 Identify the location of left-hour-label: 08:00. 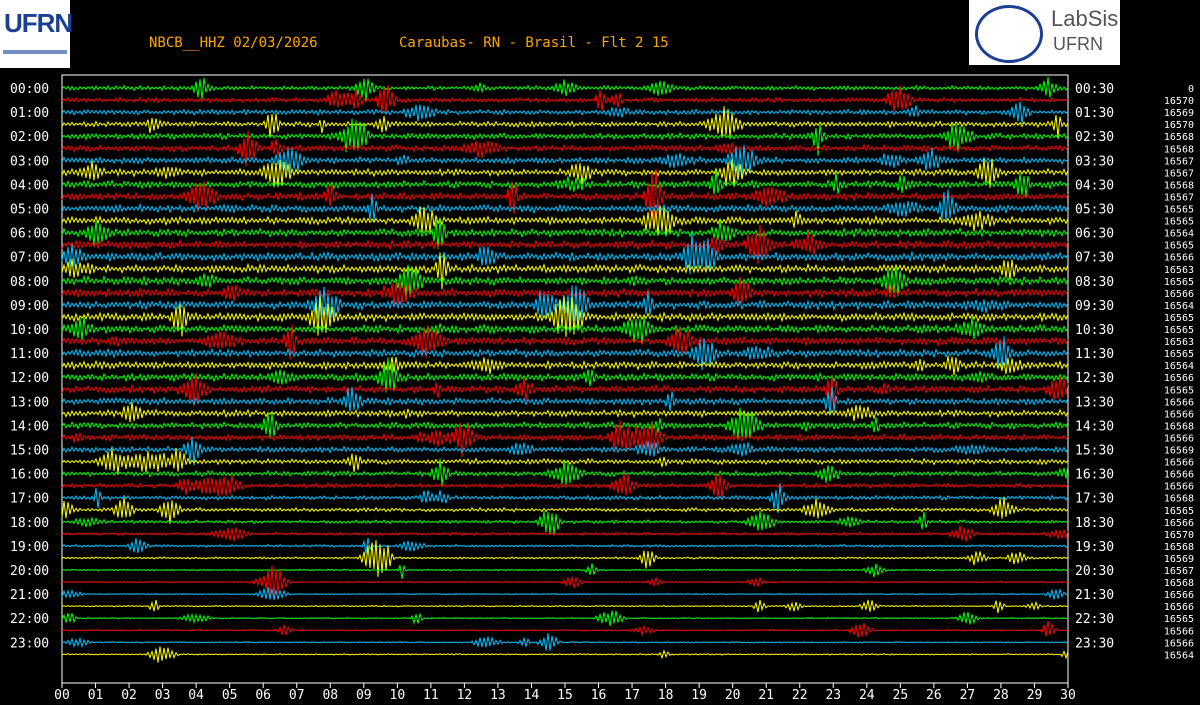
(29, 282).